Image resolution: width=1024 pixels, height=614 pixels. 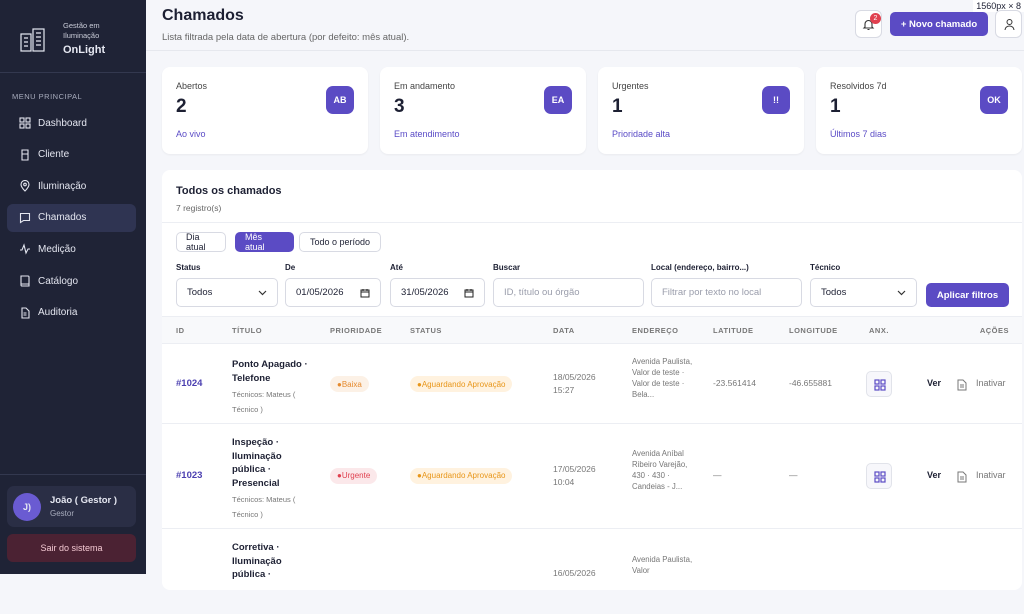 What do you see at coordinates (564, 481) in the screenshot?
I see `ticket-time: 10:04` at bounding box center [564, 481].